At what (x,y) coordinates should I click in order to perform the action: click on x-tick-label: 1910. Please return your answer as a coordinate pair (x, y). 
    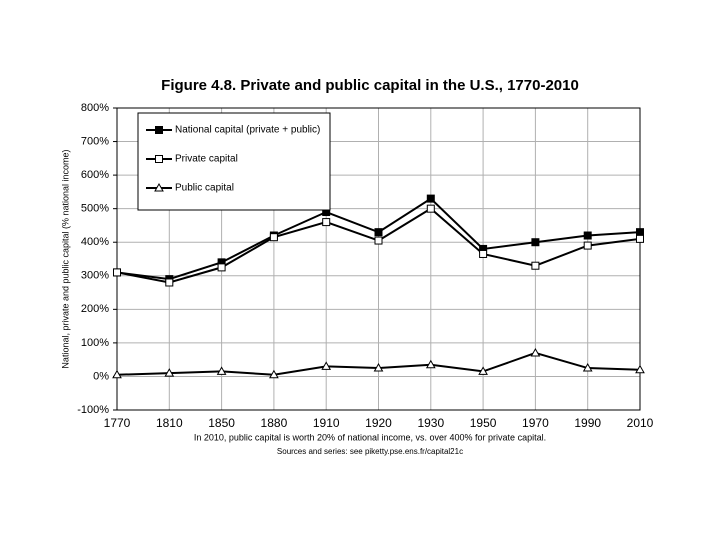
    Looking at the image, I should click on (326, 423).